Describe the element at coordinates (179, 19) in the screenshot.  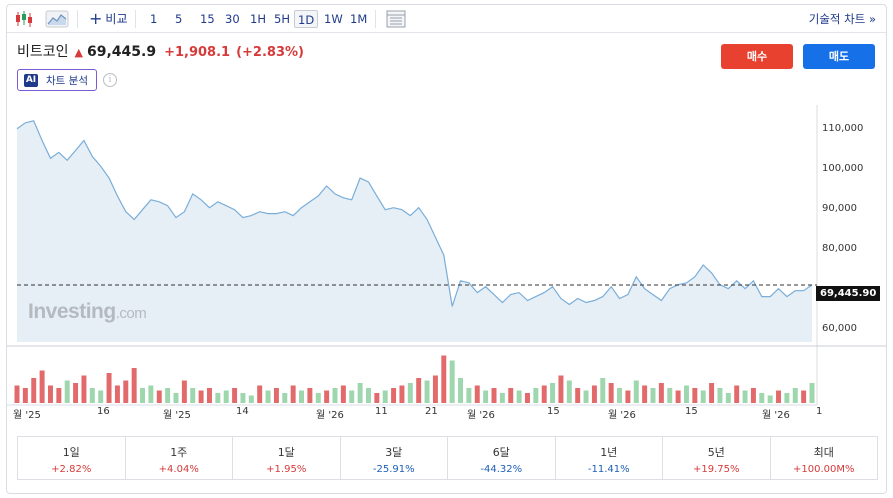
I see `interval-5: 5` at that location.